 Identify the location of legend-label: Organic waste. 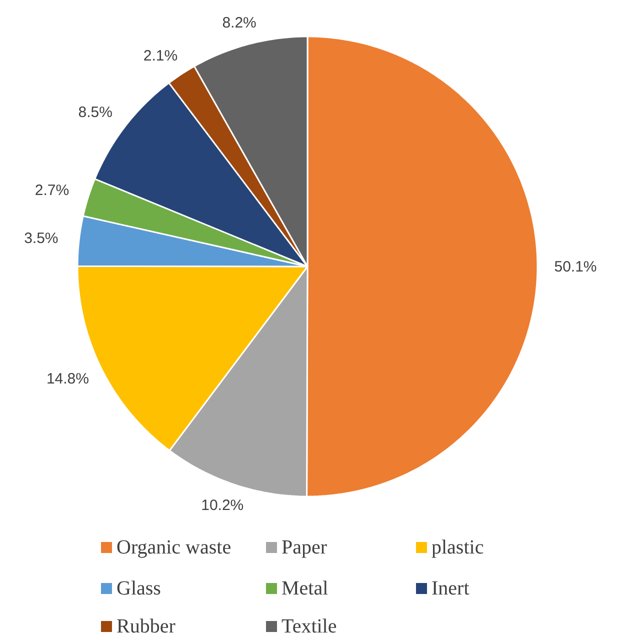
(174, 547).